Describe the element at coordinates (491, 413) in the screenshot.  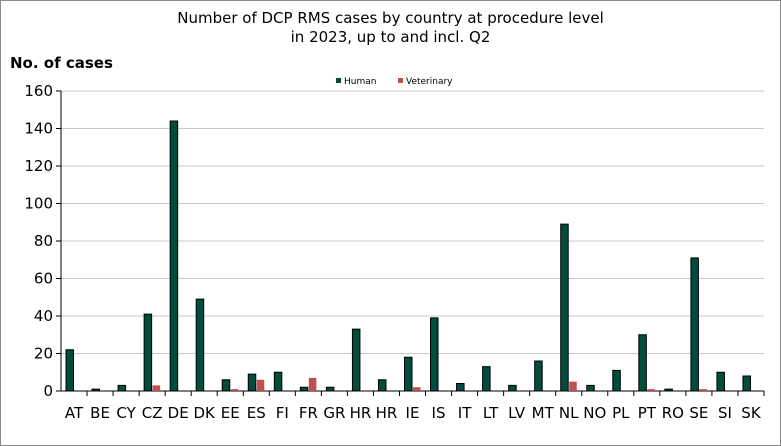
I see `x-tick-label: LT` at that location.